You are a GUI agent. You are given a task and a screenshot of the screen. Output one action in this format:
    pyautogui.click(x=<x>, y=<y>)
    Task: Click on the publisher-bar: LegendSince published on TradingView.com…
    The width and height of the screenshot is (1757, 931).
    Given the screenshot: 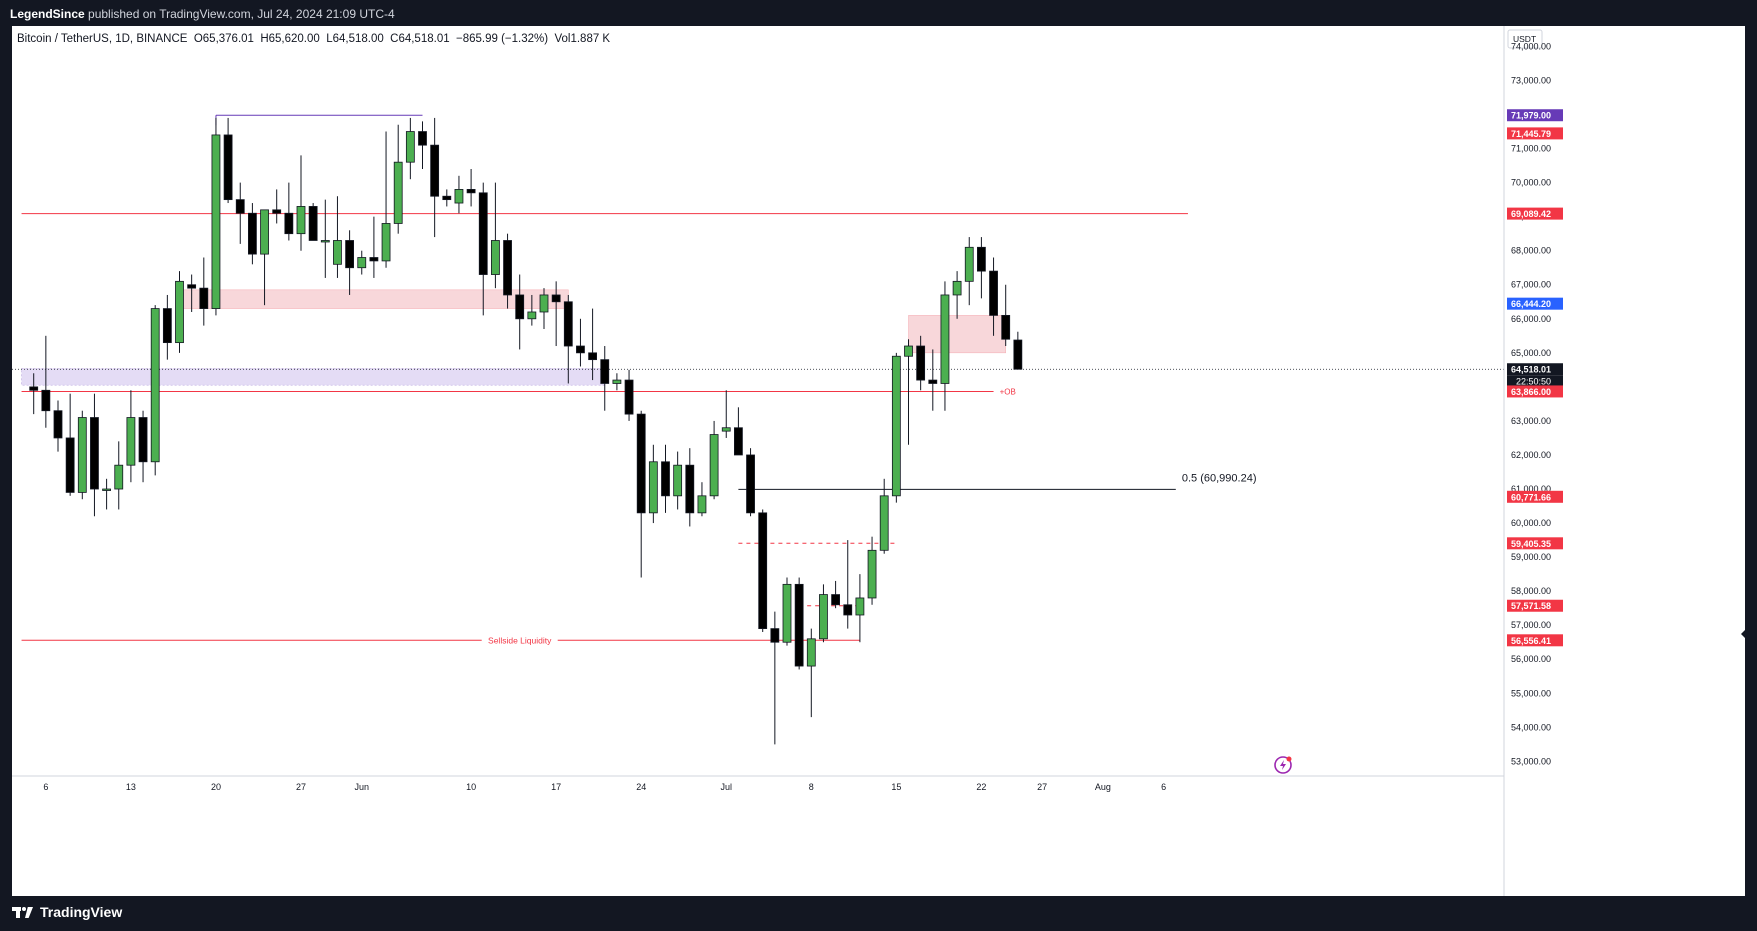 What is the action you would take?
    pyautogui.click(x=878, y=13)
    